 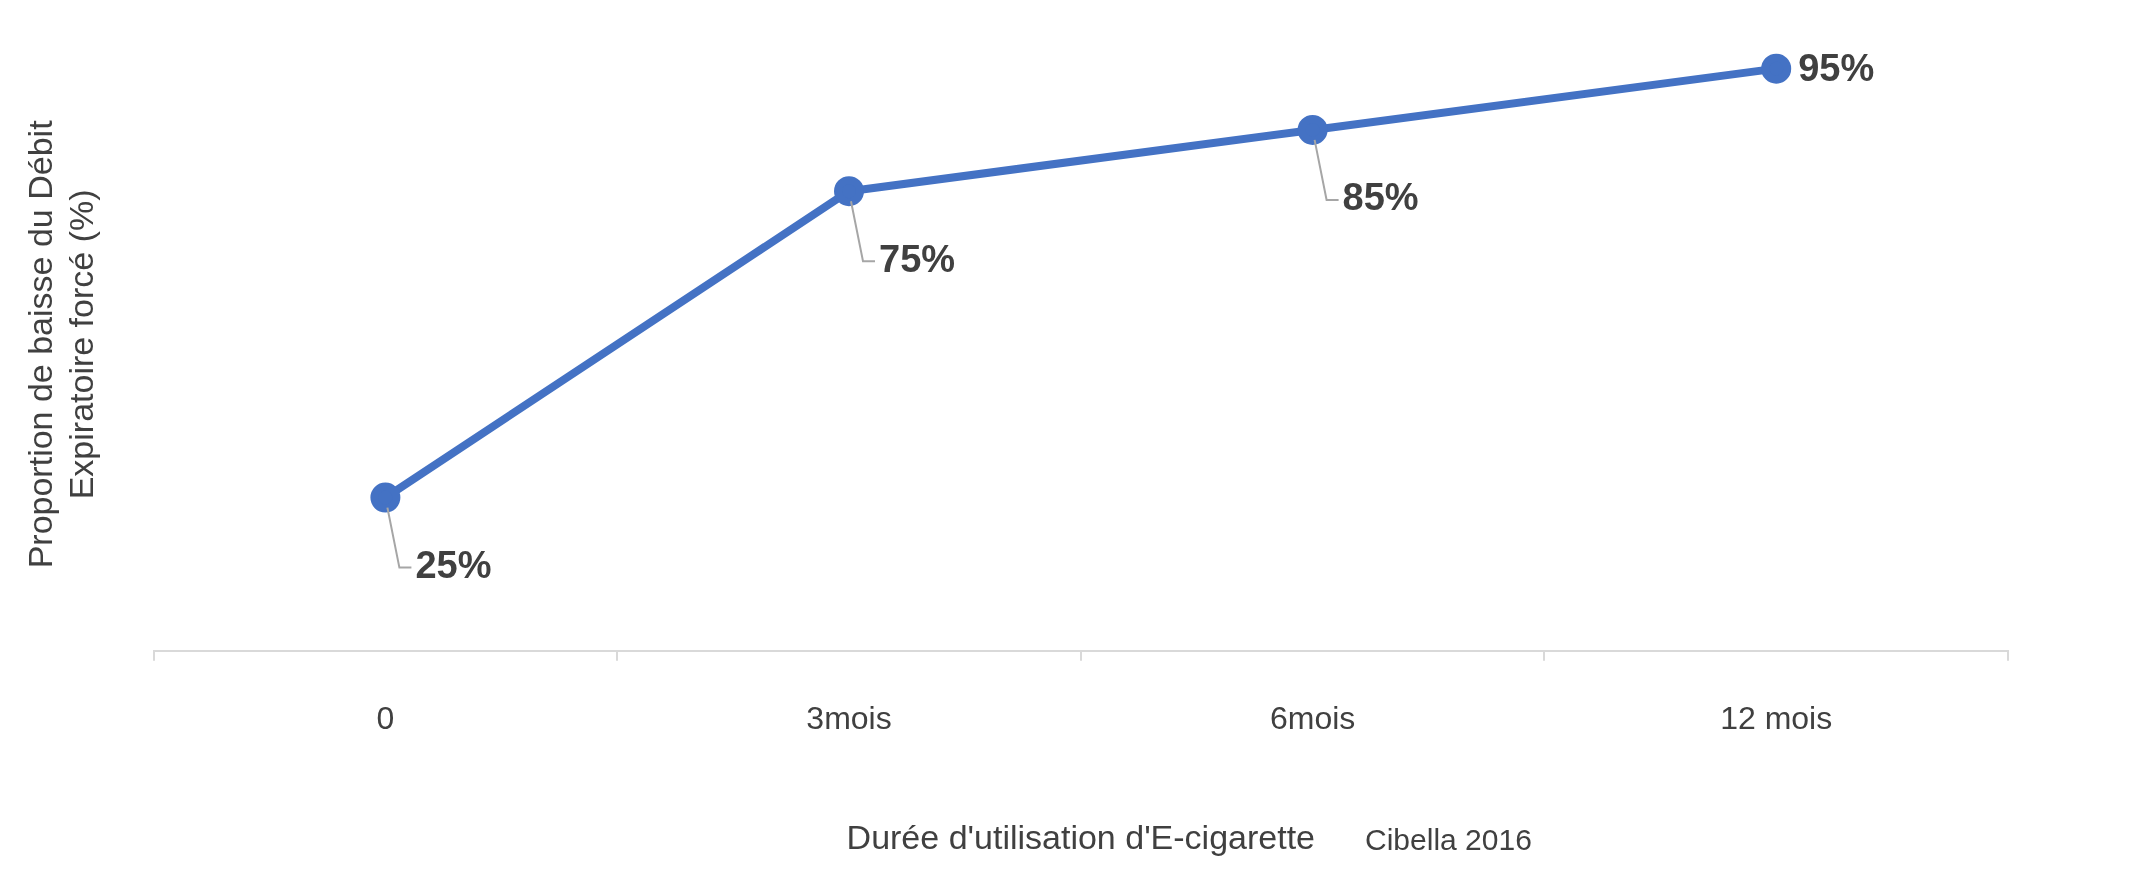 What do you see at coordinates (1081, 836) in the screenshot?
I see `x-axis-title: Durée d'utilisation d'E-cigarette` at bounding box center [1081, 836].